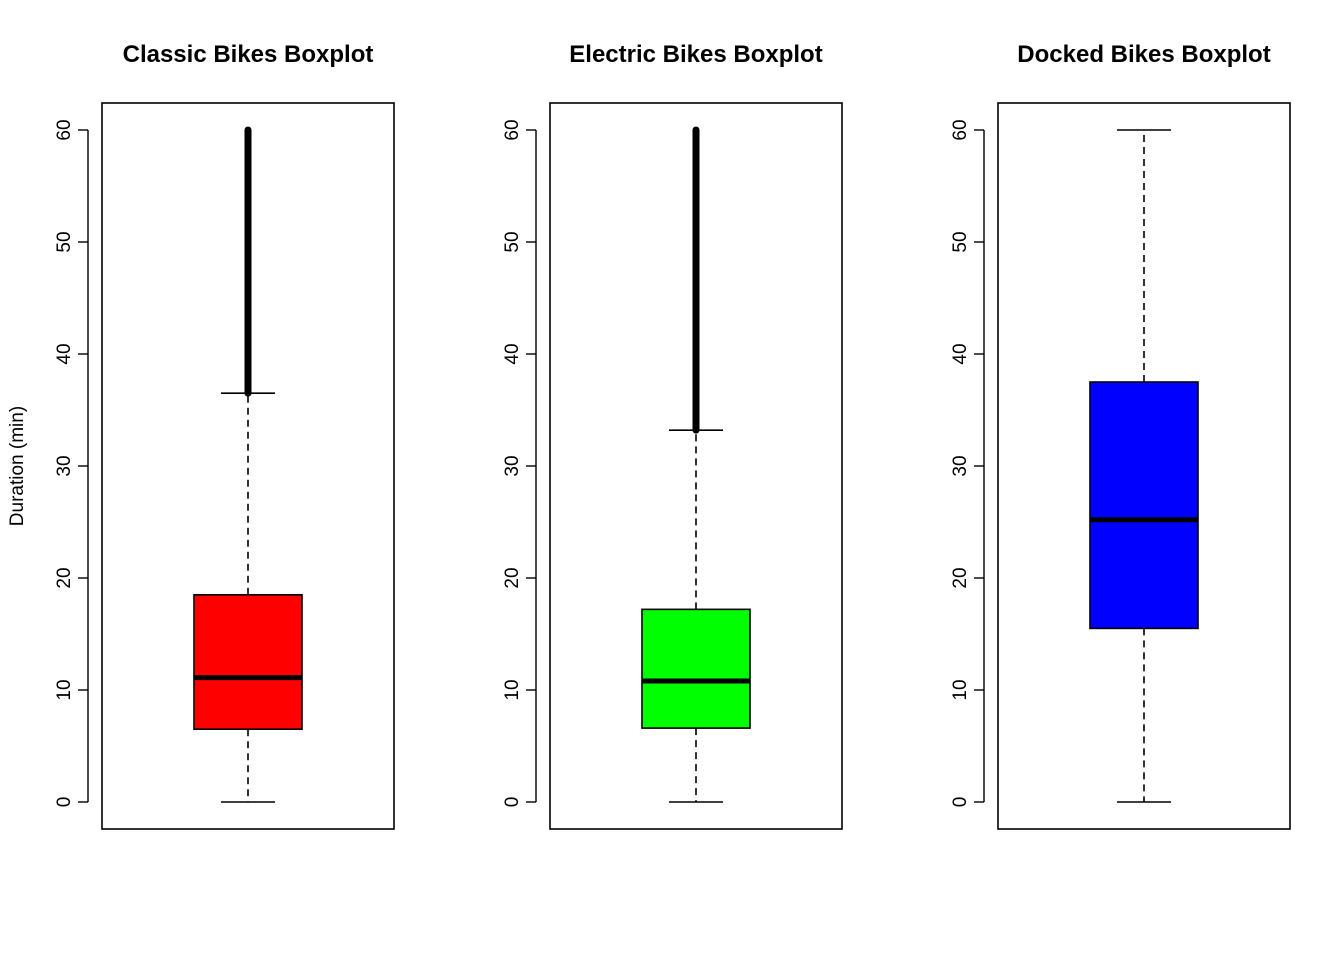 The width and height of the screenshot is (1344, 965). I want to click on panel-title: Docked Bikes Boxplot, so click(1143, 54).